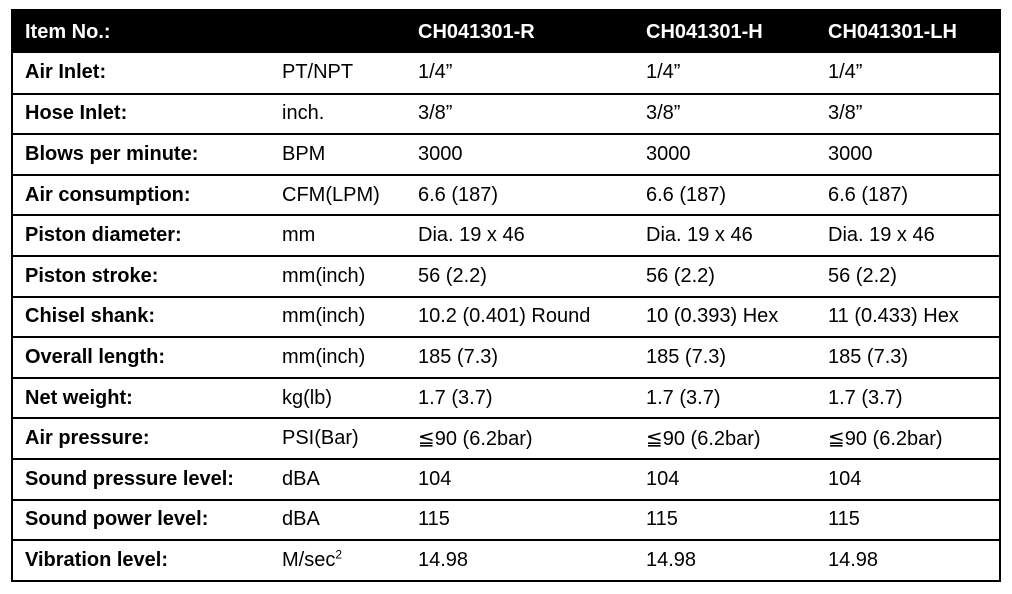  What do you see at coordinates (299, 235) in the screenshot?
I see `row-unit: mm` at bounding box center [299, 235].